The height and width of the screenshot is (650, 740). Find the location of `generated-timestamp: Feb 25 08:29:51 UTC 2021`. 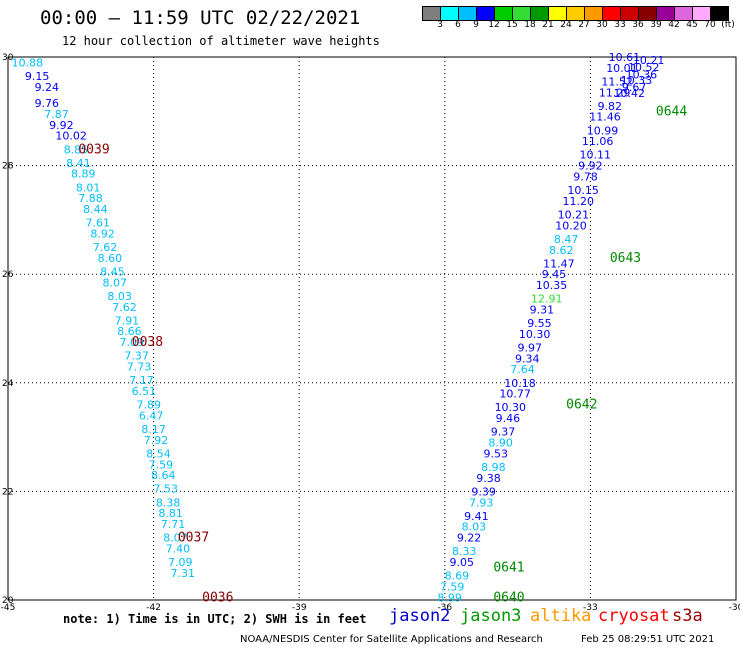

generated-timestamp: Feb 25 08:29:51 UTC 2021 is located at coordinates (648, 639).